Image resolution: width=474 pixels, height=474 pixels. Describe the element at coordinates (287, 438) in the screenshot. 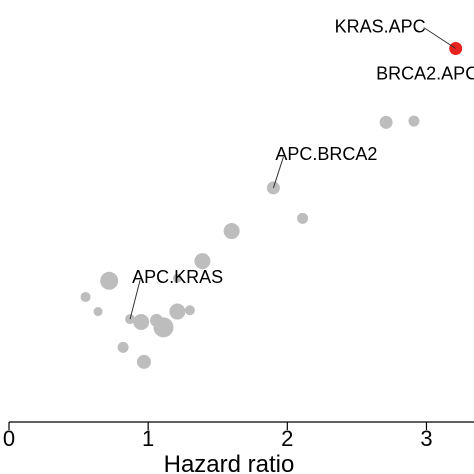

I see `x-tick-label: 2` at that location.